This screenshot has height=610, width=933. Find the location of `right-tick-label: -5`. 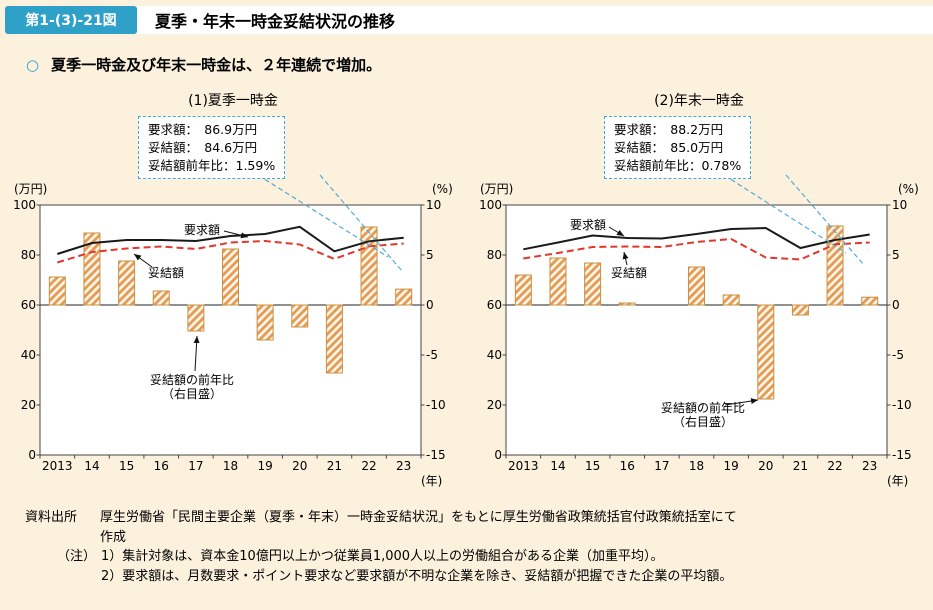

right-tick-label: -5 is located at coordinates (898, 355).